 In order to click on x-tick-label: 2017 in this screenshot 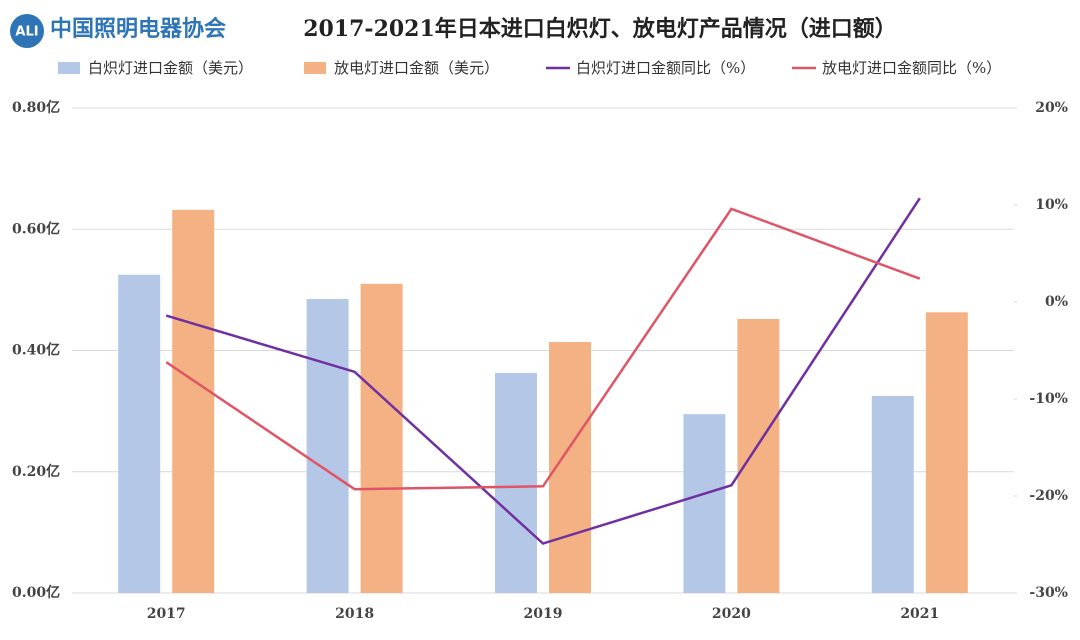, I will do `click(166, 614)`.